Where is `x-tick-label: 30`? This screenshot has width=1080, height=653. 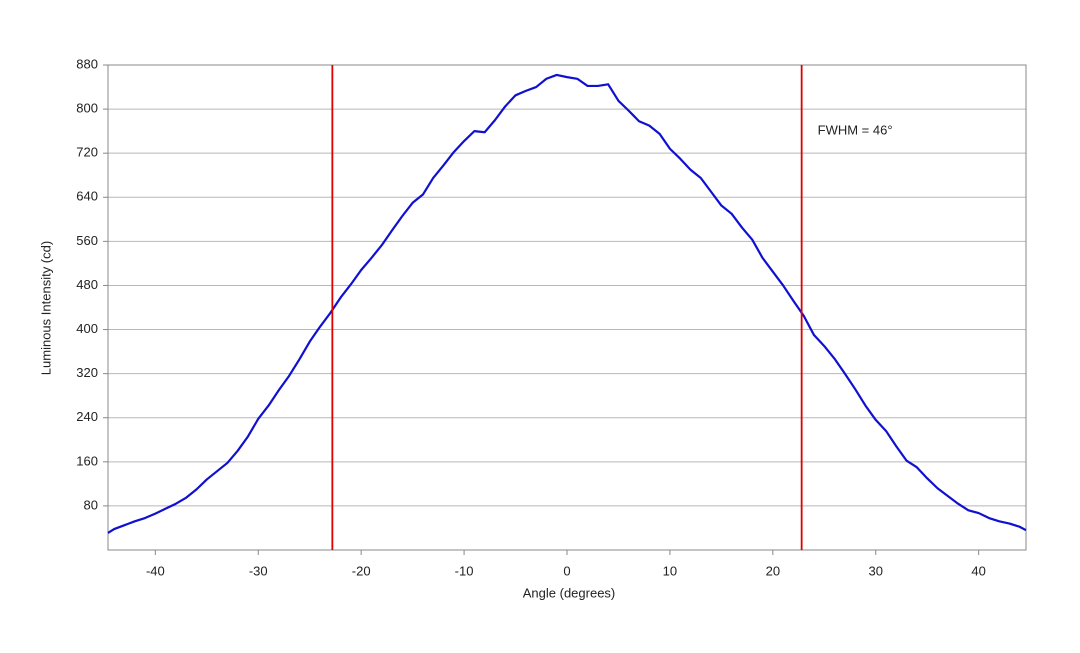 x-tick-label: 30 is located at coordinates (876, 570).